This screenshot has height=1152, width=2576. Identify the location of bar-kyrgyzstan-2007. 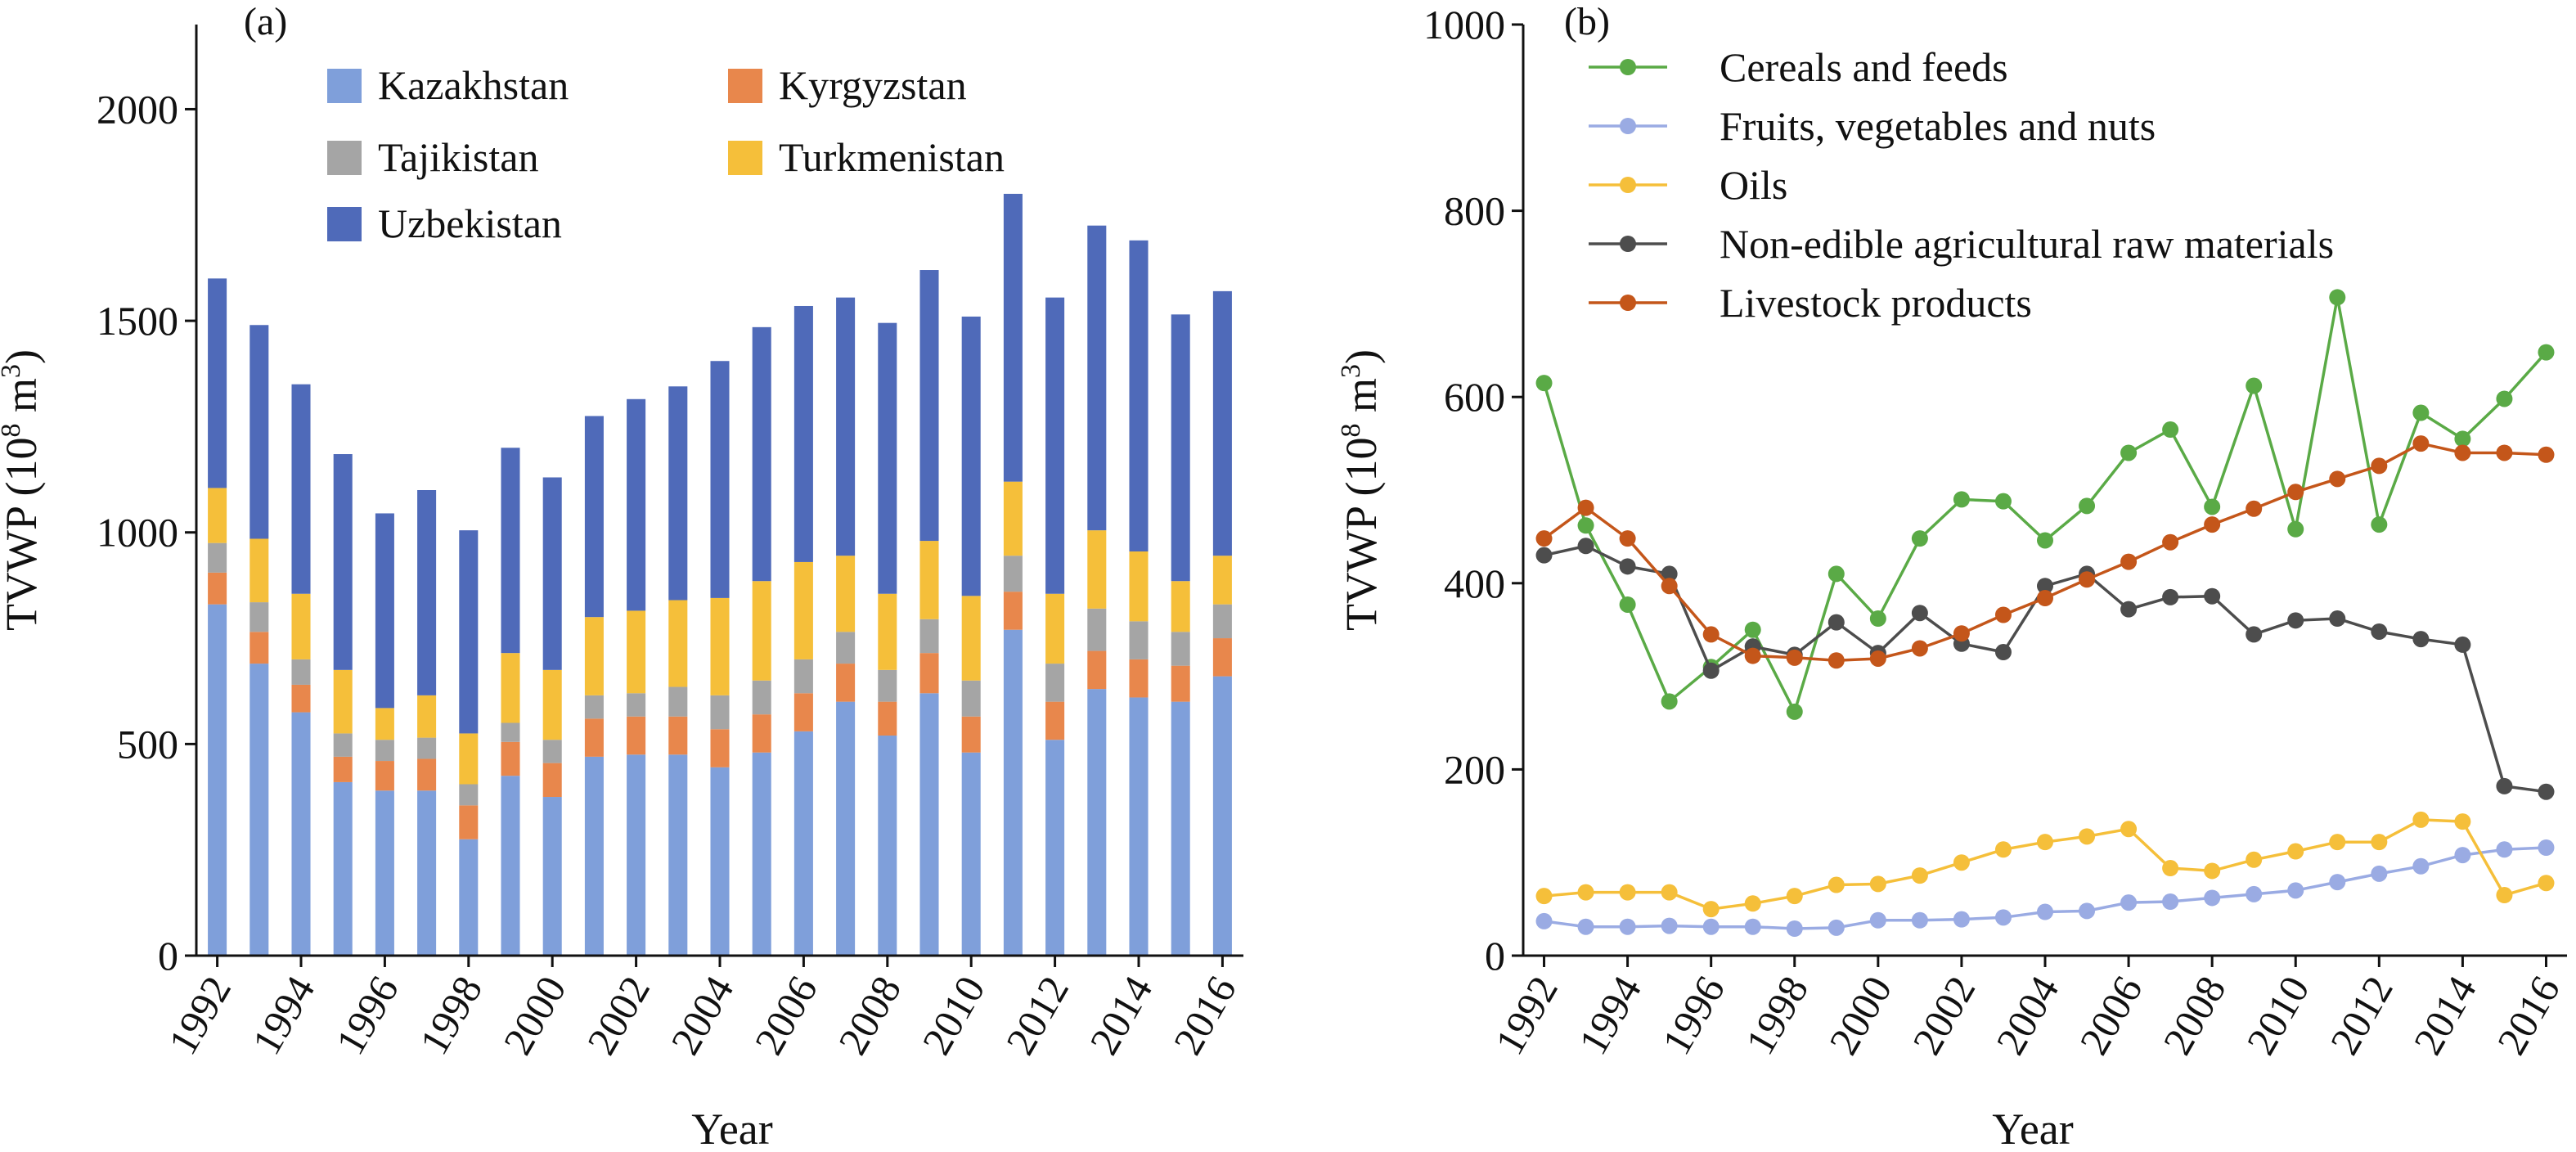
(846, 683).